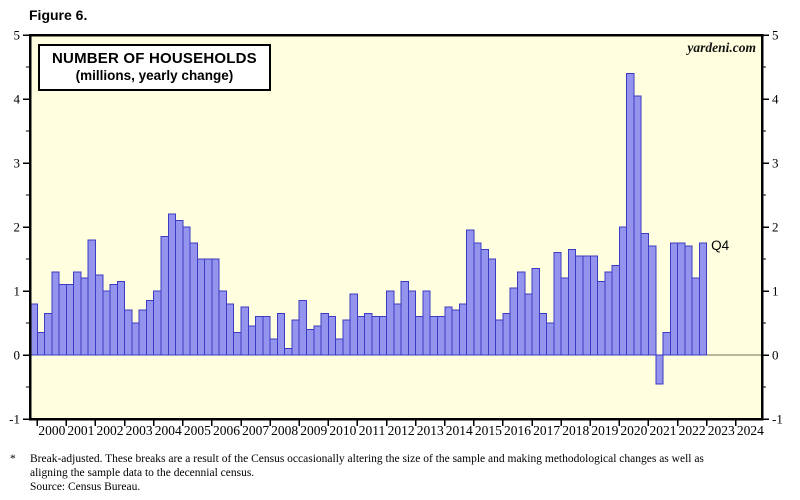 Image resolution: width=800 pixels, height=500 pixels. I want to click on bar-2008Q2, so click(281, 334).